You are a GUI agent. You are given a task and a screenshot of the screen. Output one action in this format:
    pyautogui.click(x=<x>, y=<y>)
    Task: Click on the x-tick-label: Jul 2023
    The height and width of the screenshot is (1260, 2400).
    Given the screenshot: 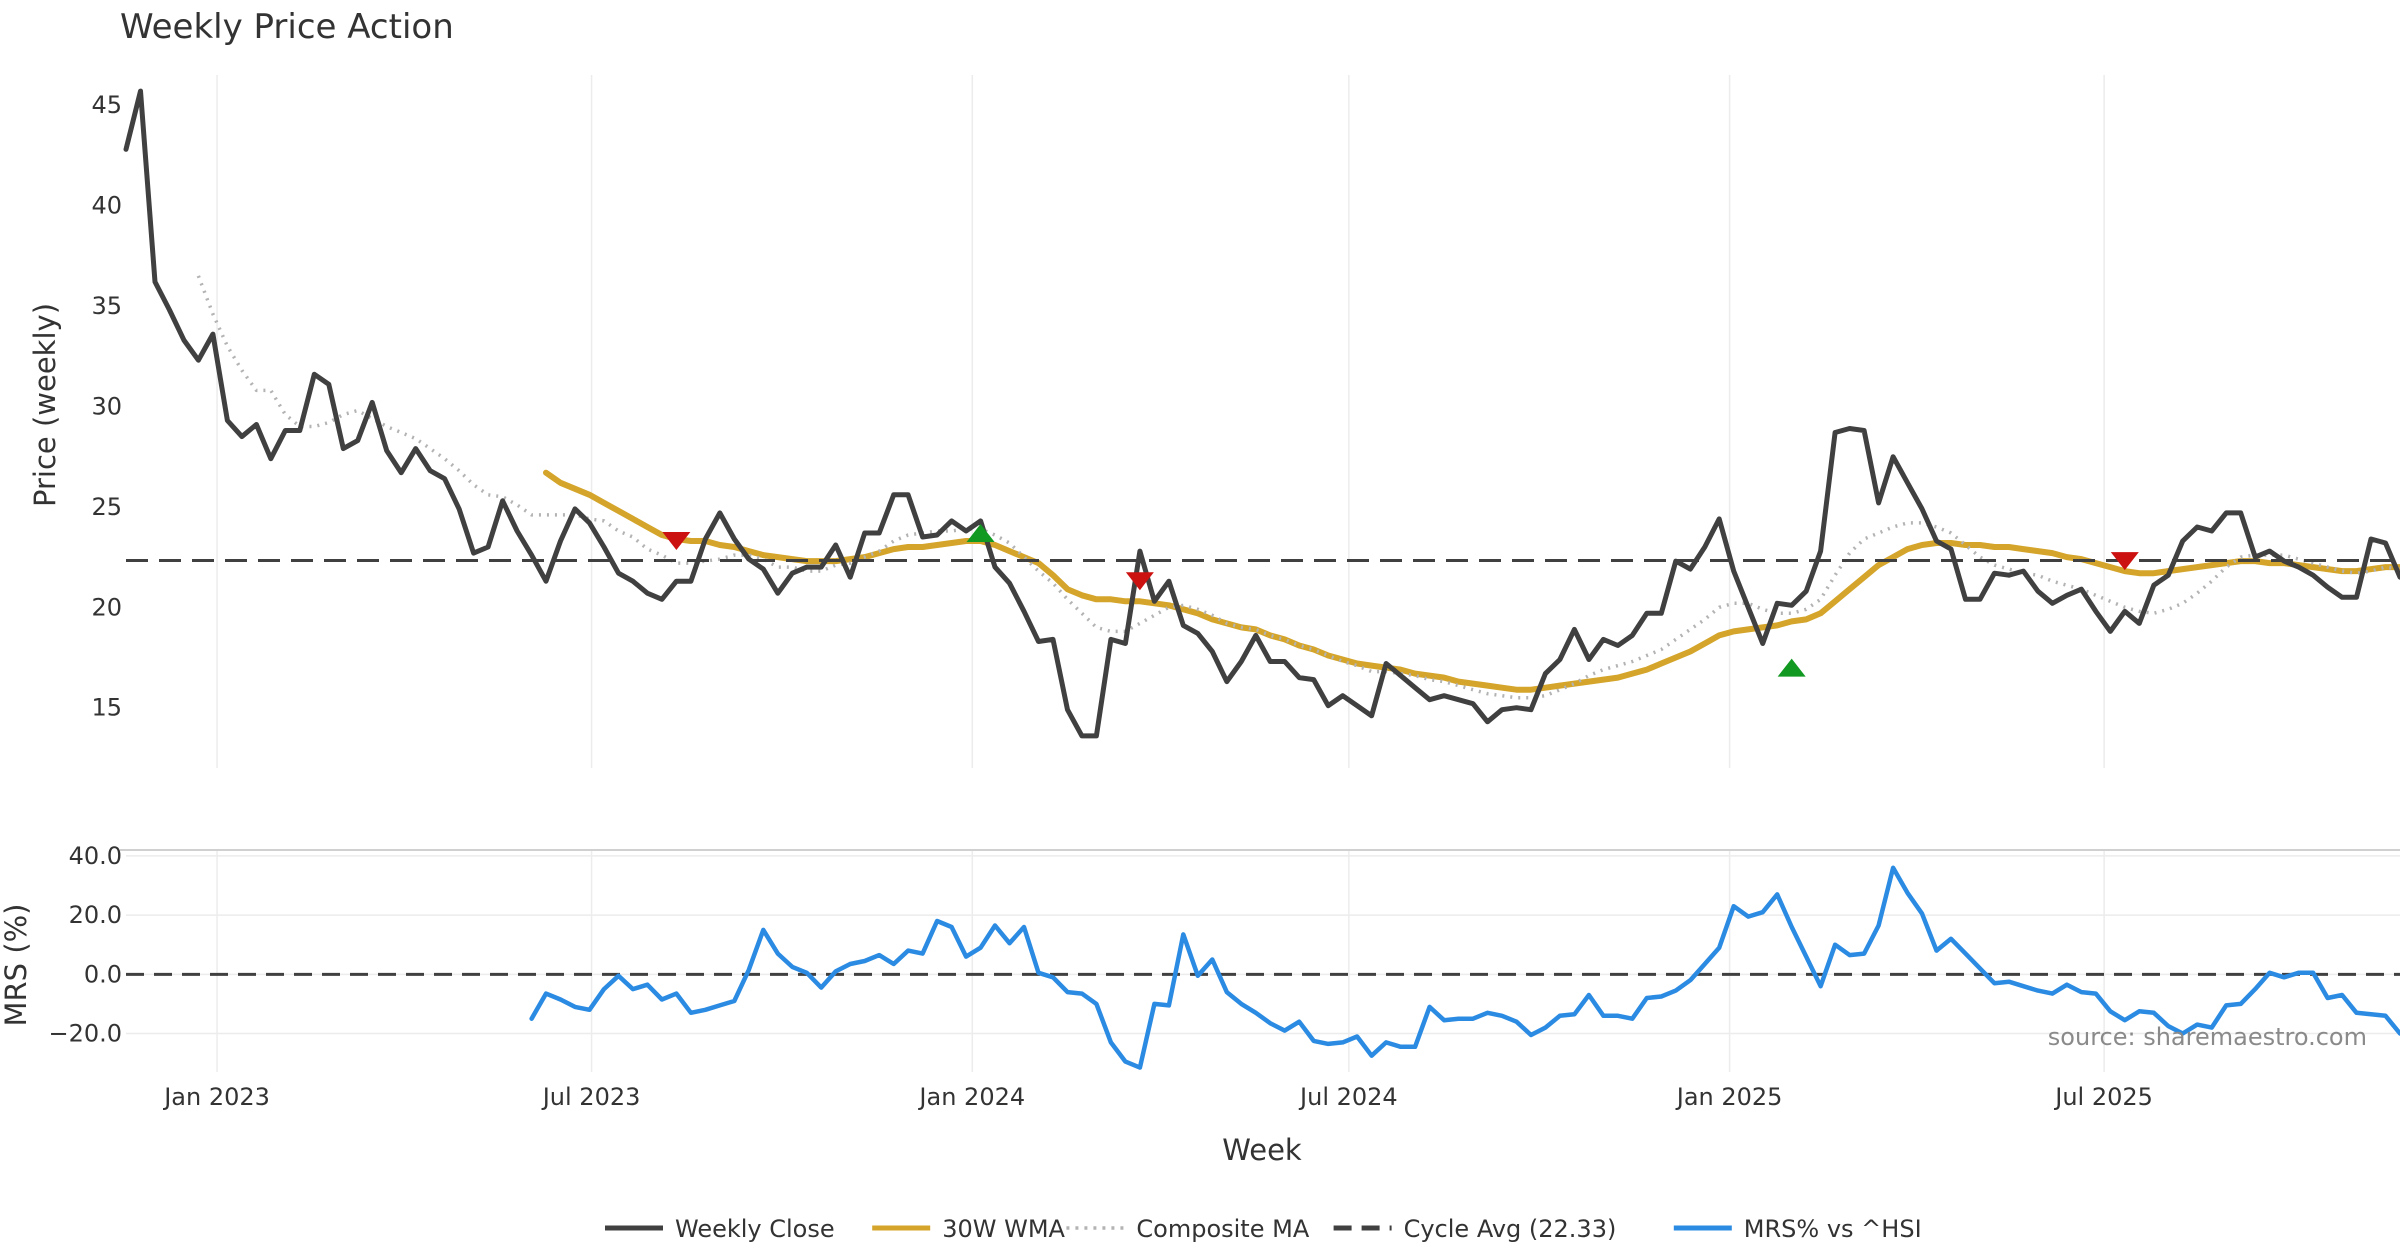 What is the action you would take?
    pyautogui.click(x=591, y=1097)
    